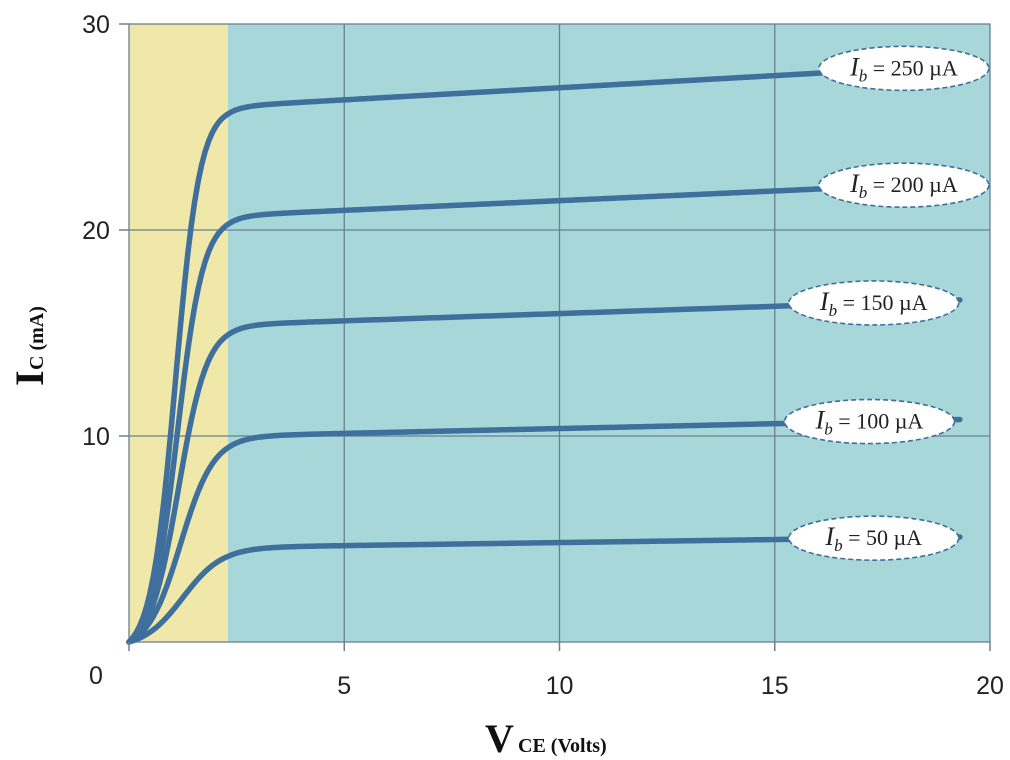  What do you see at coordinates (990, 686) in the screenshot?
I see `x-tick-label: 20` at bounding box center [990, 686].